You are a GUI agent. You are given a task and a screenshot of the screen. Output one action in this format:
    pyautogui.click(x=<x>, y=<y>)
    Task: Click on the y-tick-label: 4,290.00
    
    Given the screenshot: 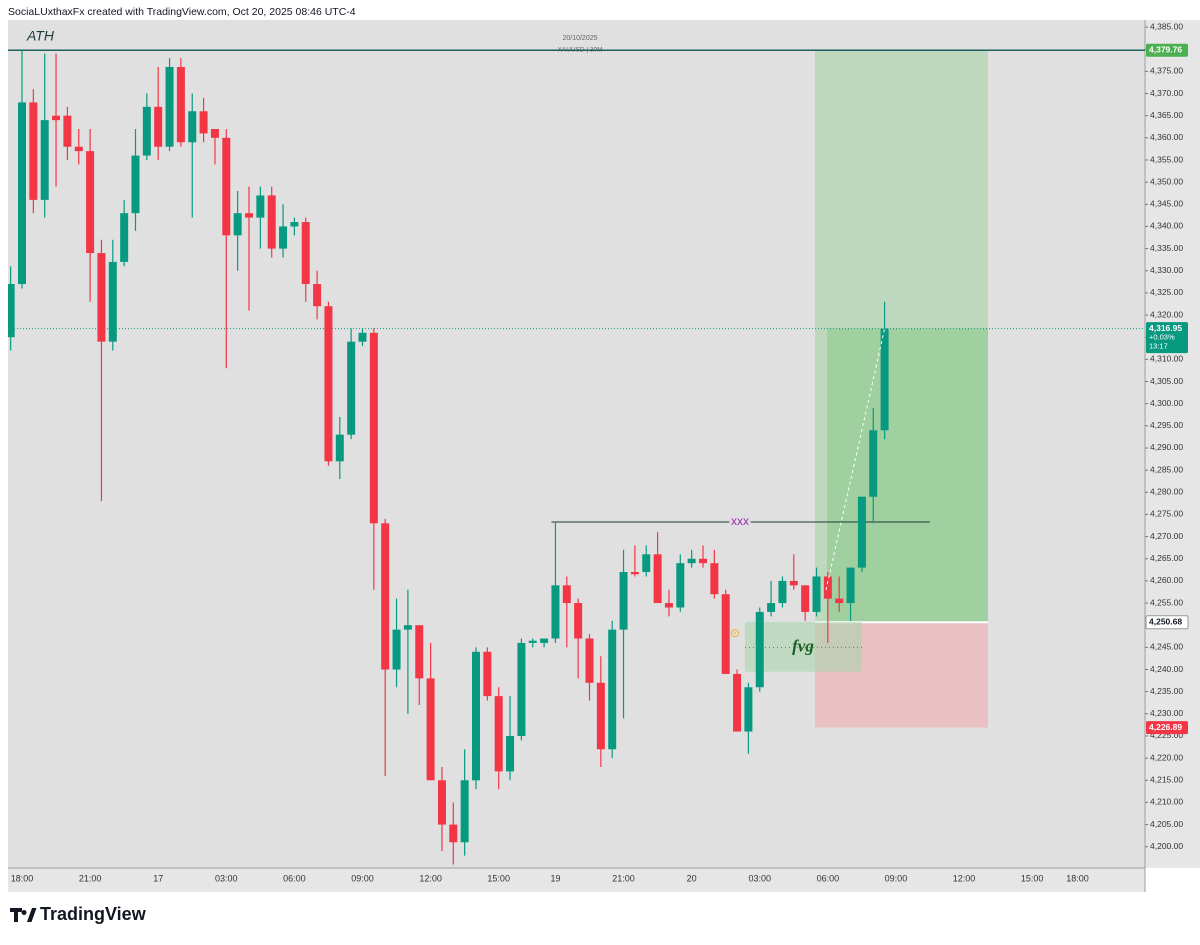 What is the action you would take?
    pyautogui.click(x=1166, y=447)
    